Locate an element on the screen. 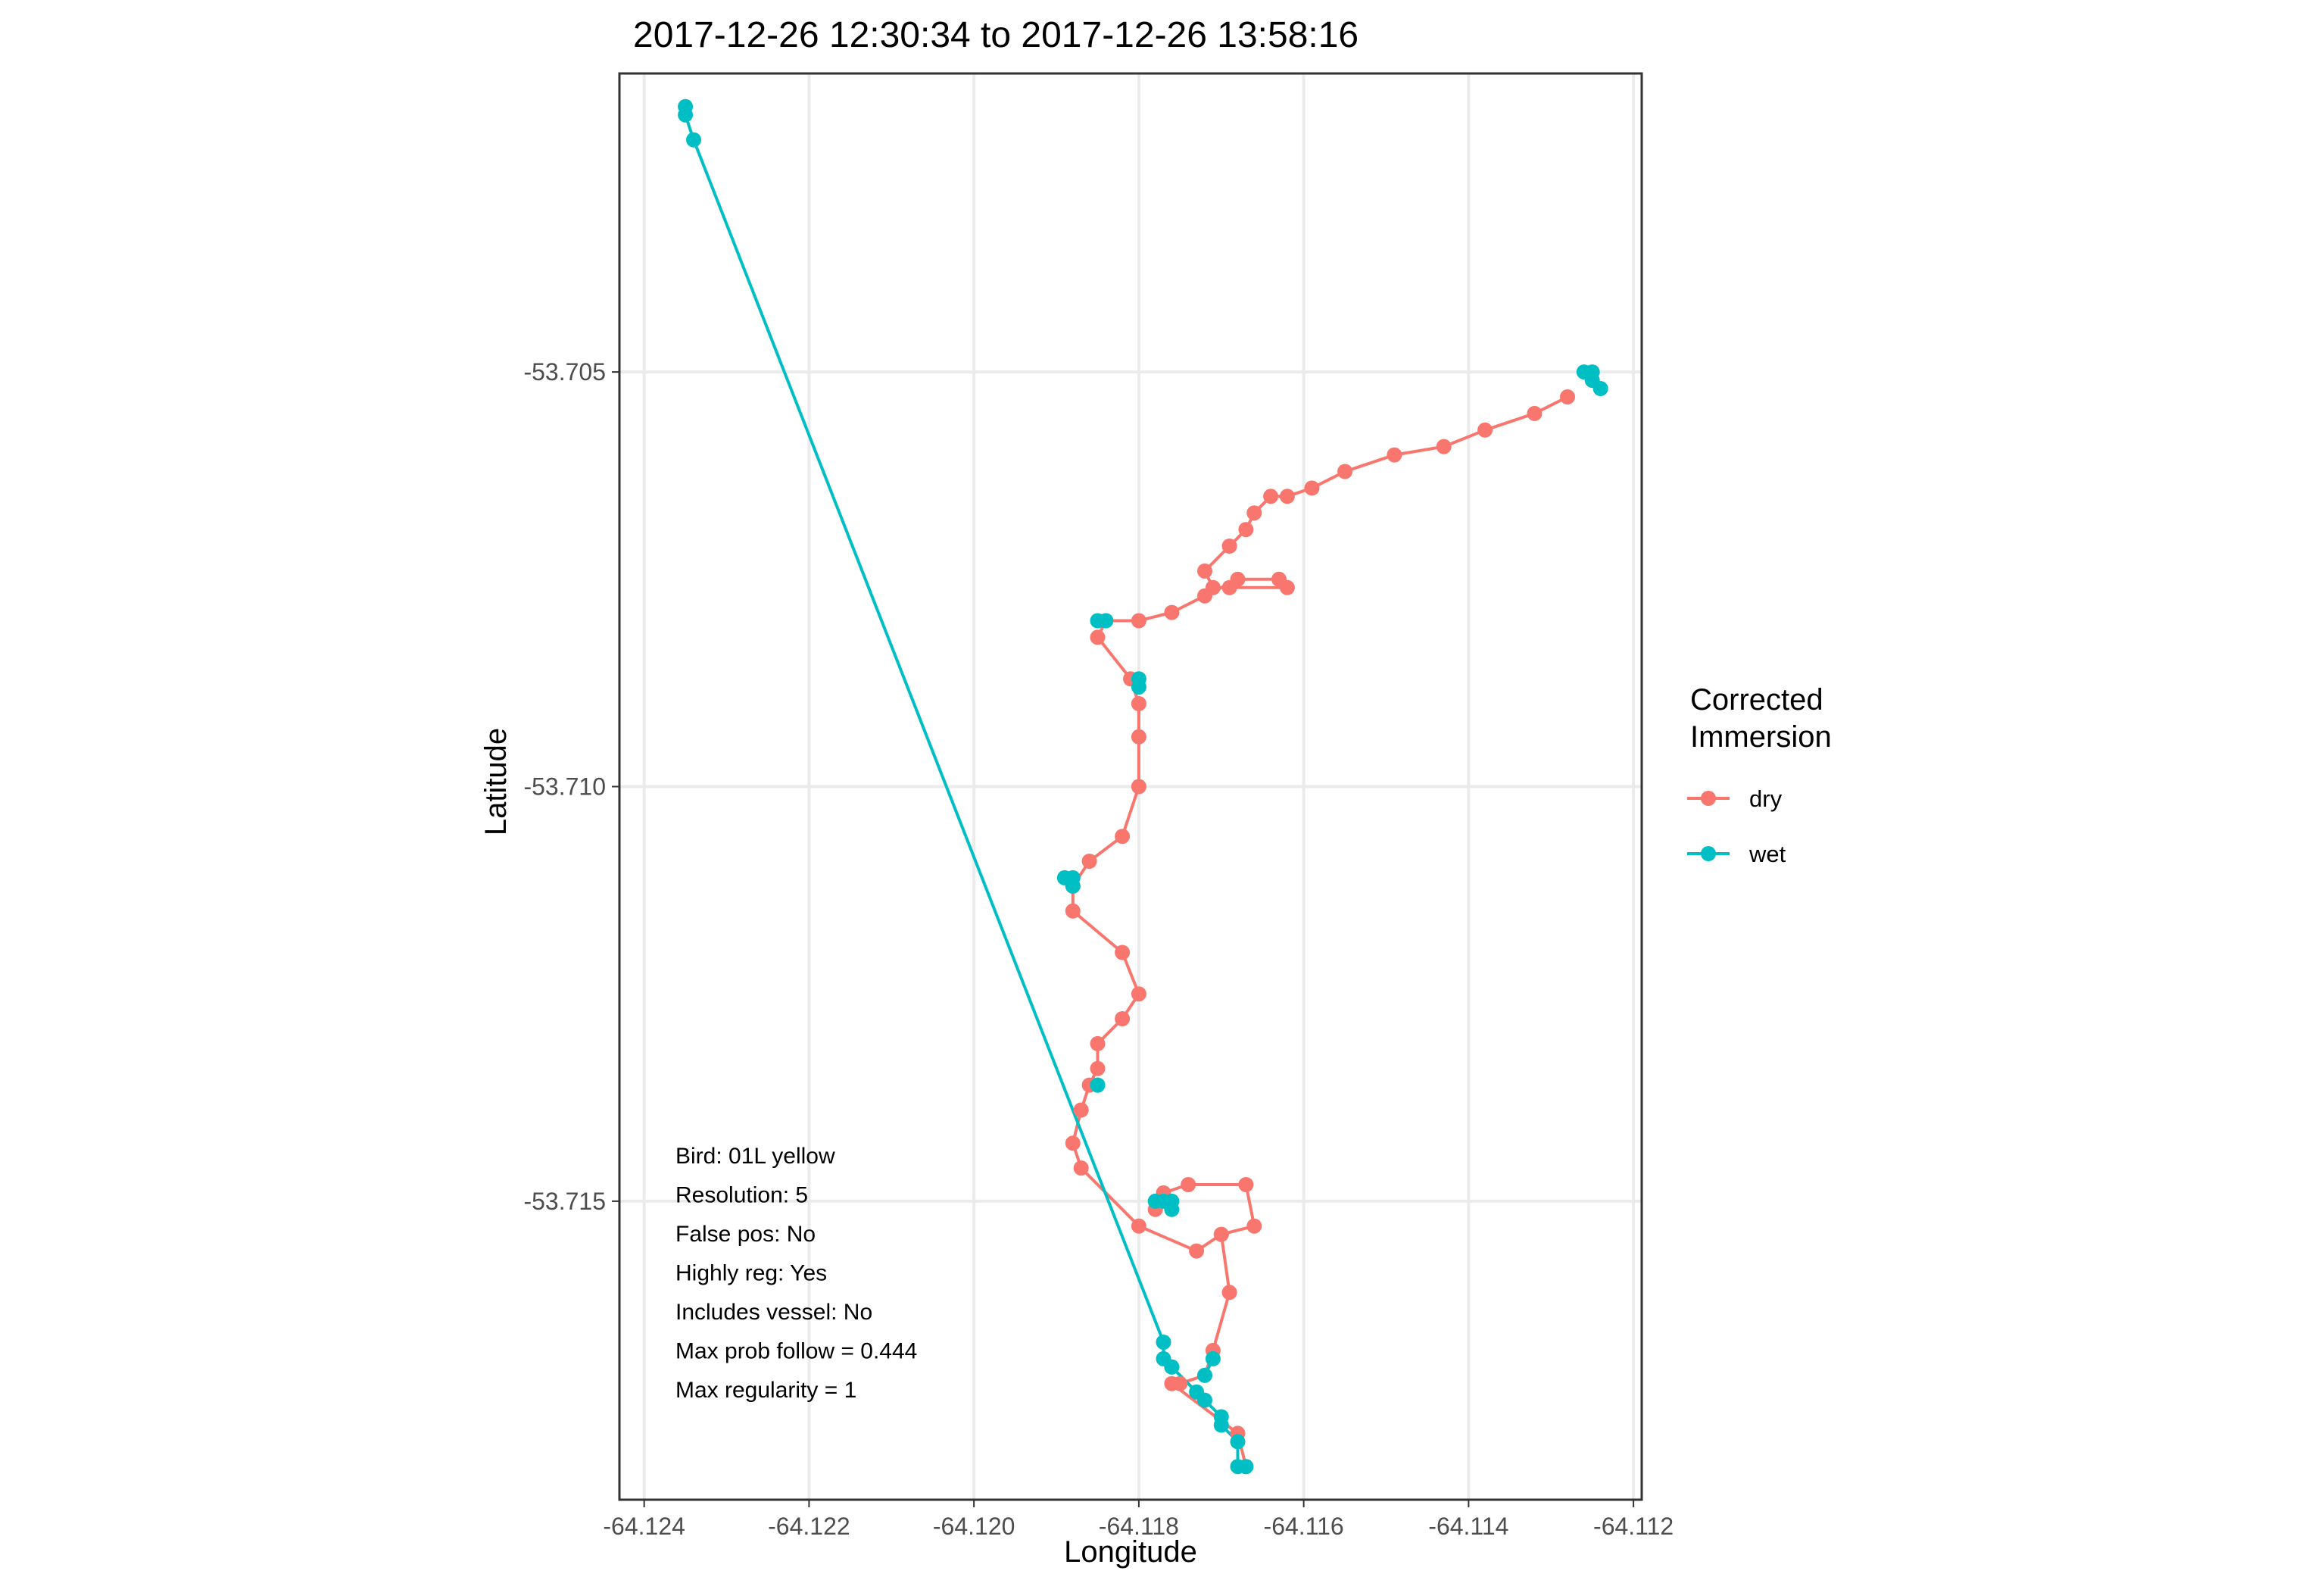 The width and height of the screenshot is (2324, 1580). y-tick-label: -53.710 is located at coordinates (564, 787).